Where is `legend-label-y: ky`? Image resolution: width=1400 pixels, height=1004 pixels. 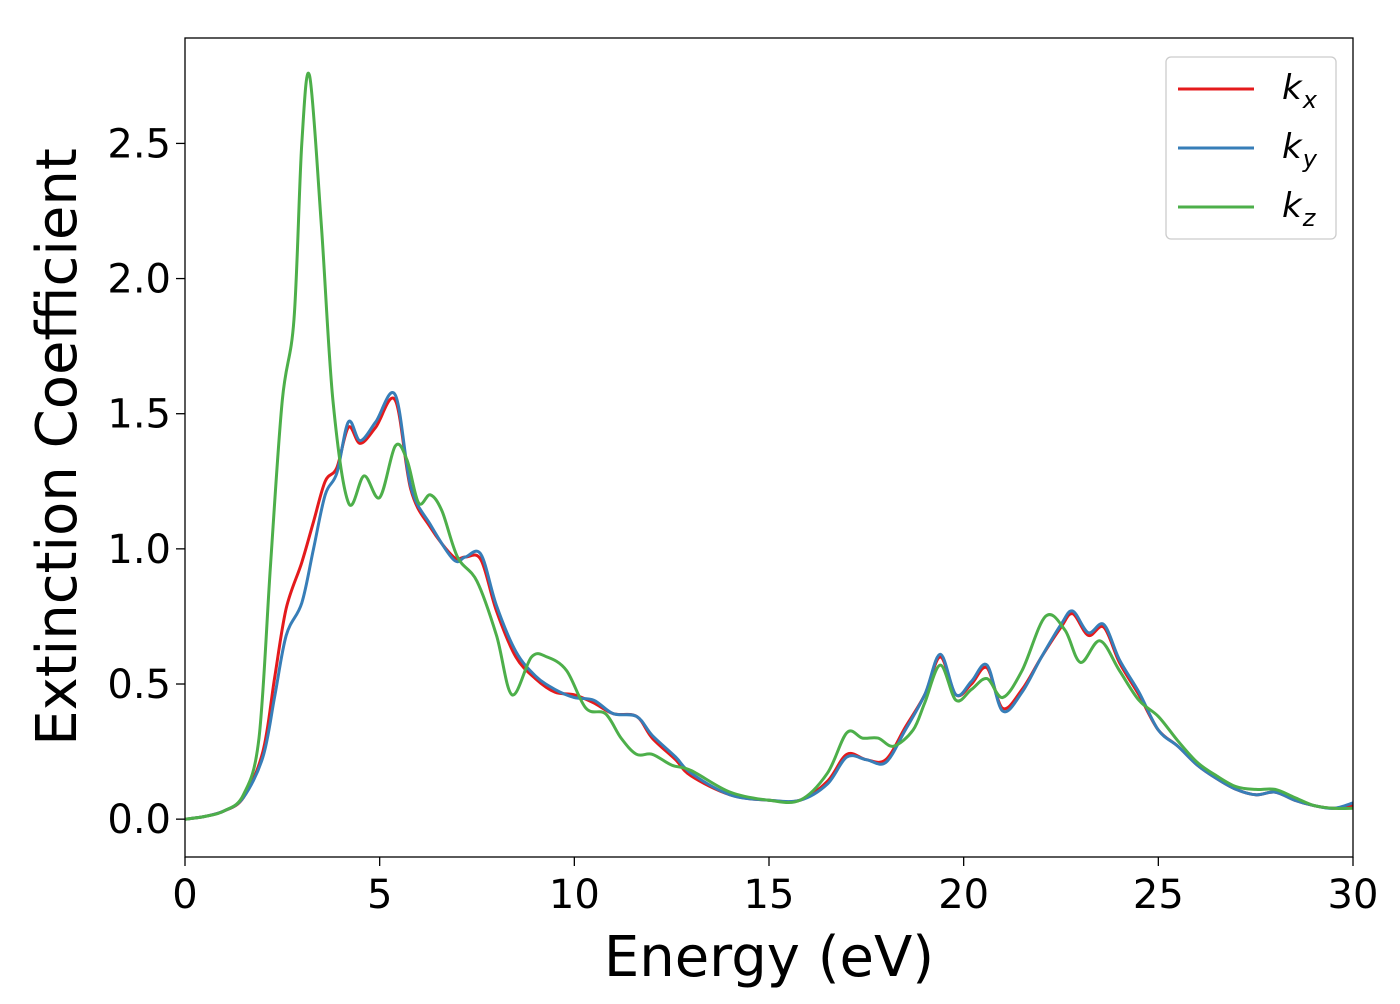 legend-label-y: ky is located at coordinates (1300, 150).